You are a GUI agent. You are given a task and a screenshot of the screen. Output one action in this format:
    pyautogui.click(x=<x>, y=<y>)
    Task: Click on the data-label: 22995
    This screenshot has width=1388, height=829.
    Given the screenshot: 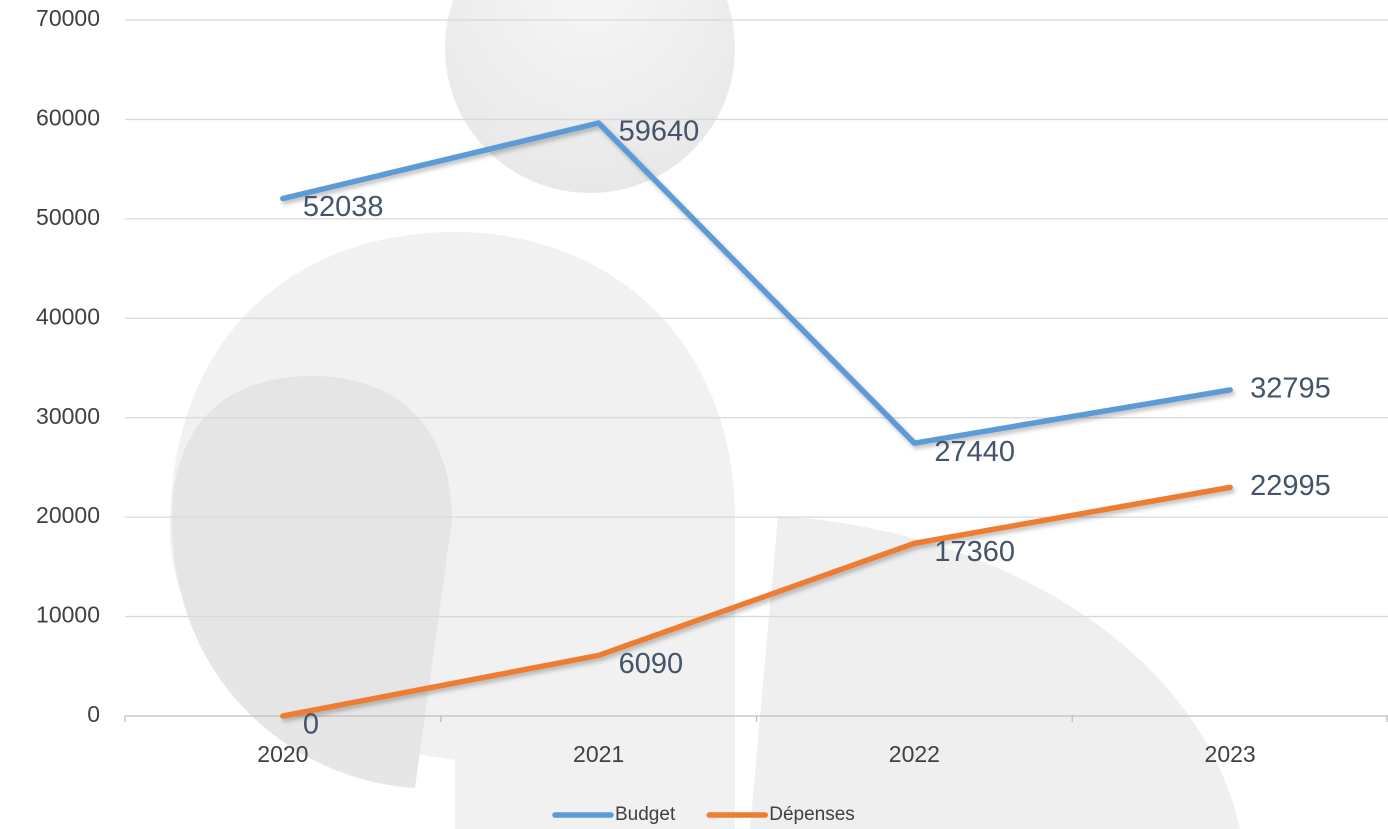 What is the action you would take?
    pyautogui.click(x=1290, y=486)
    